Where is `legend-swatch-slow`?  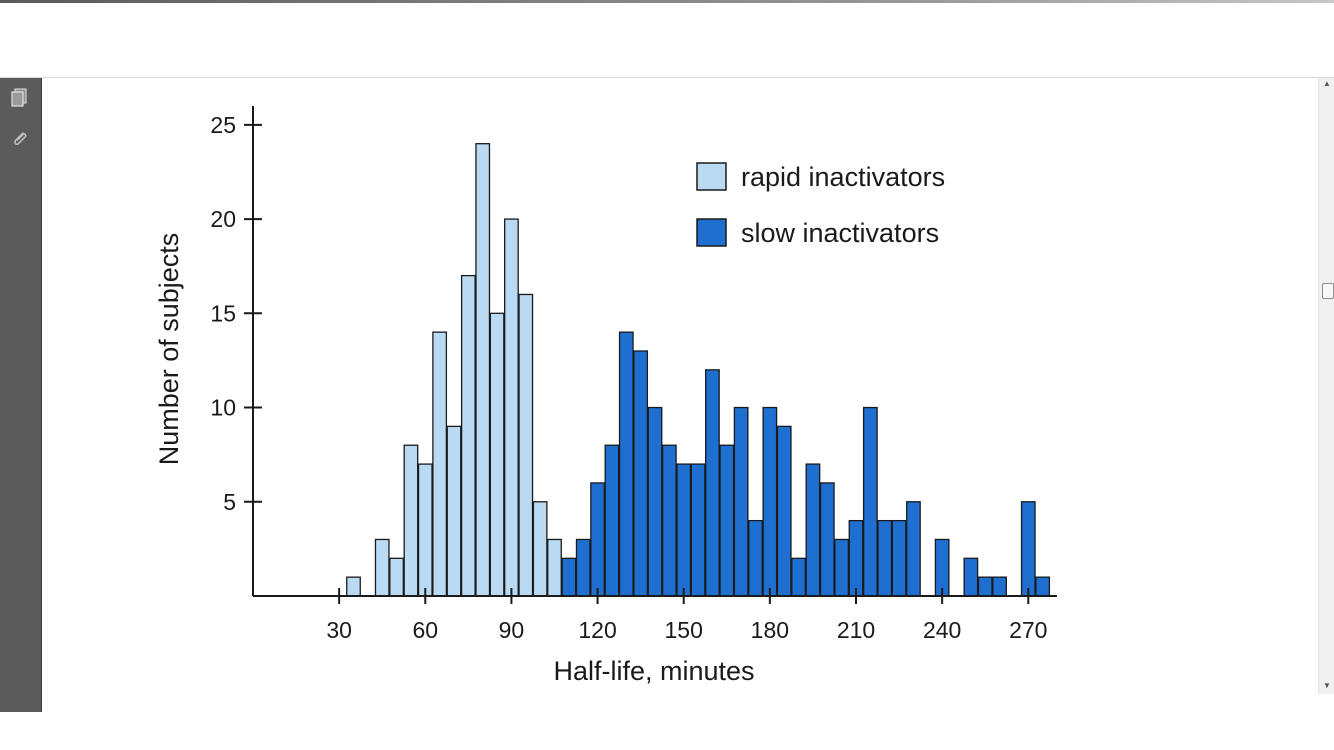 legend-swatch-slow is located at coordinates (711, 232).